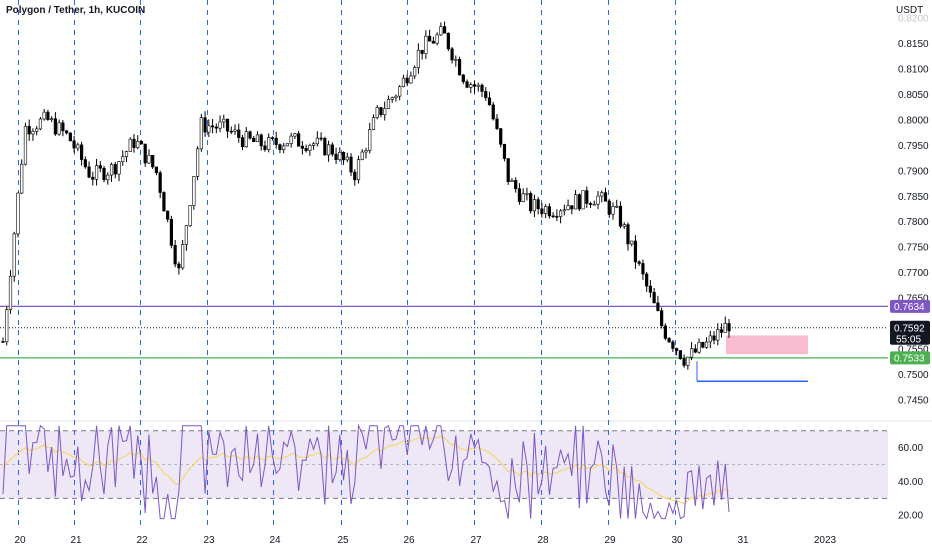 The height and width of the screenshot is (550, 932). I want to click on last-price-label: 0.7592, so click(909, 328).